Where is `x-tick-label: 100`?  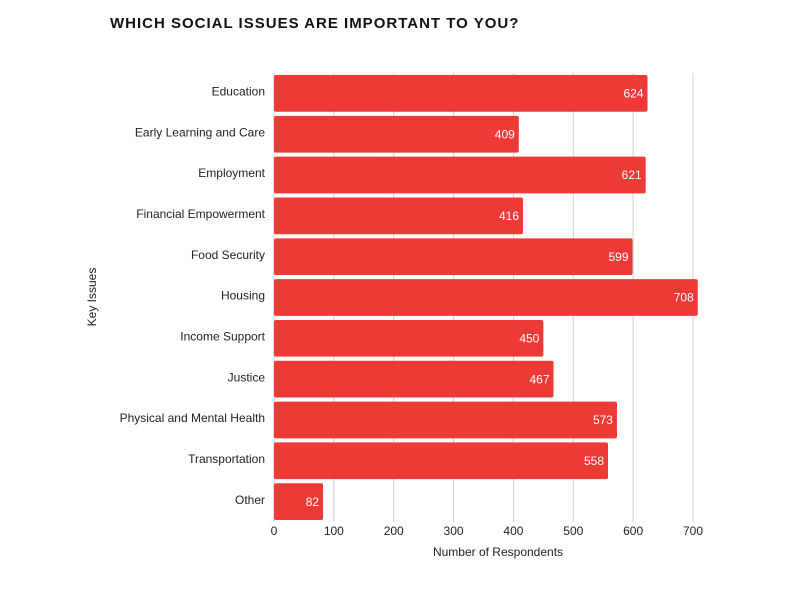
x-tick-label: 100 is located at coordinates (334, 531).